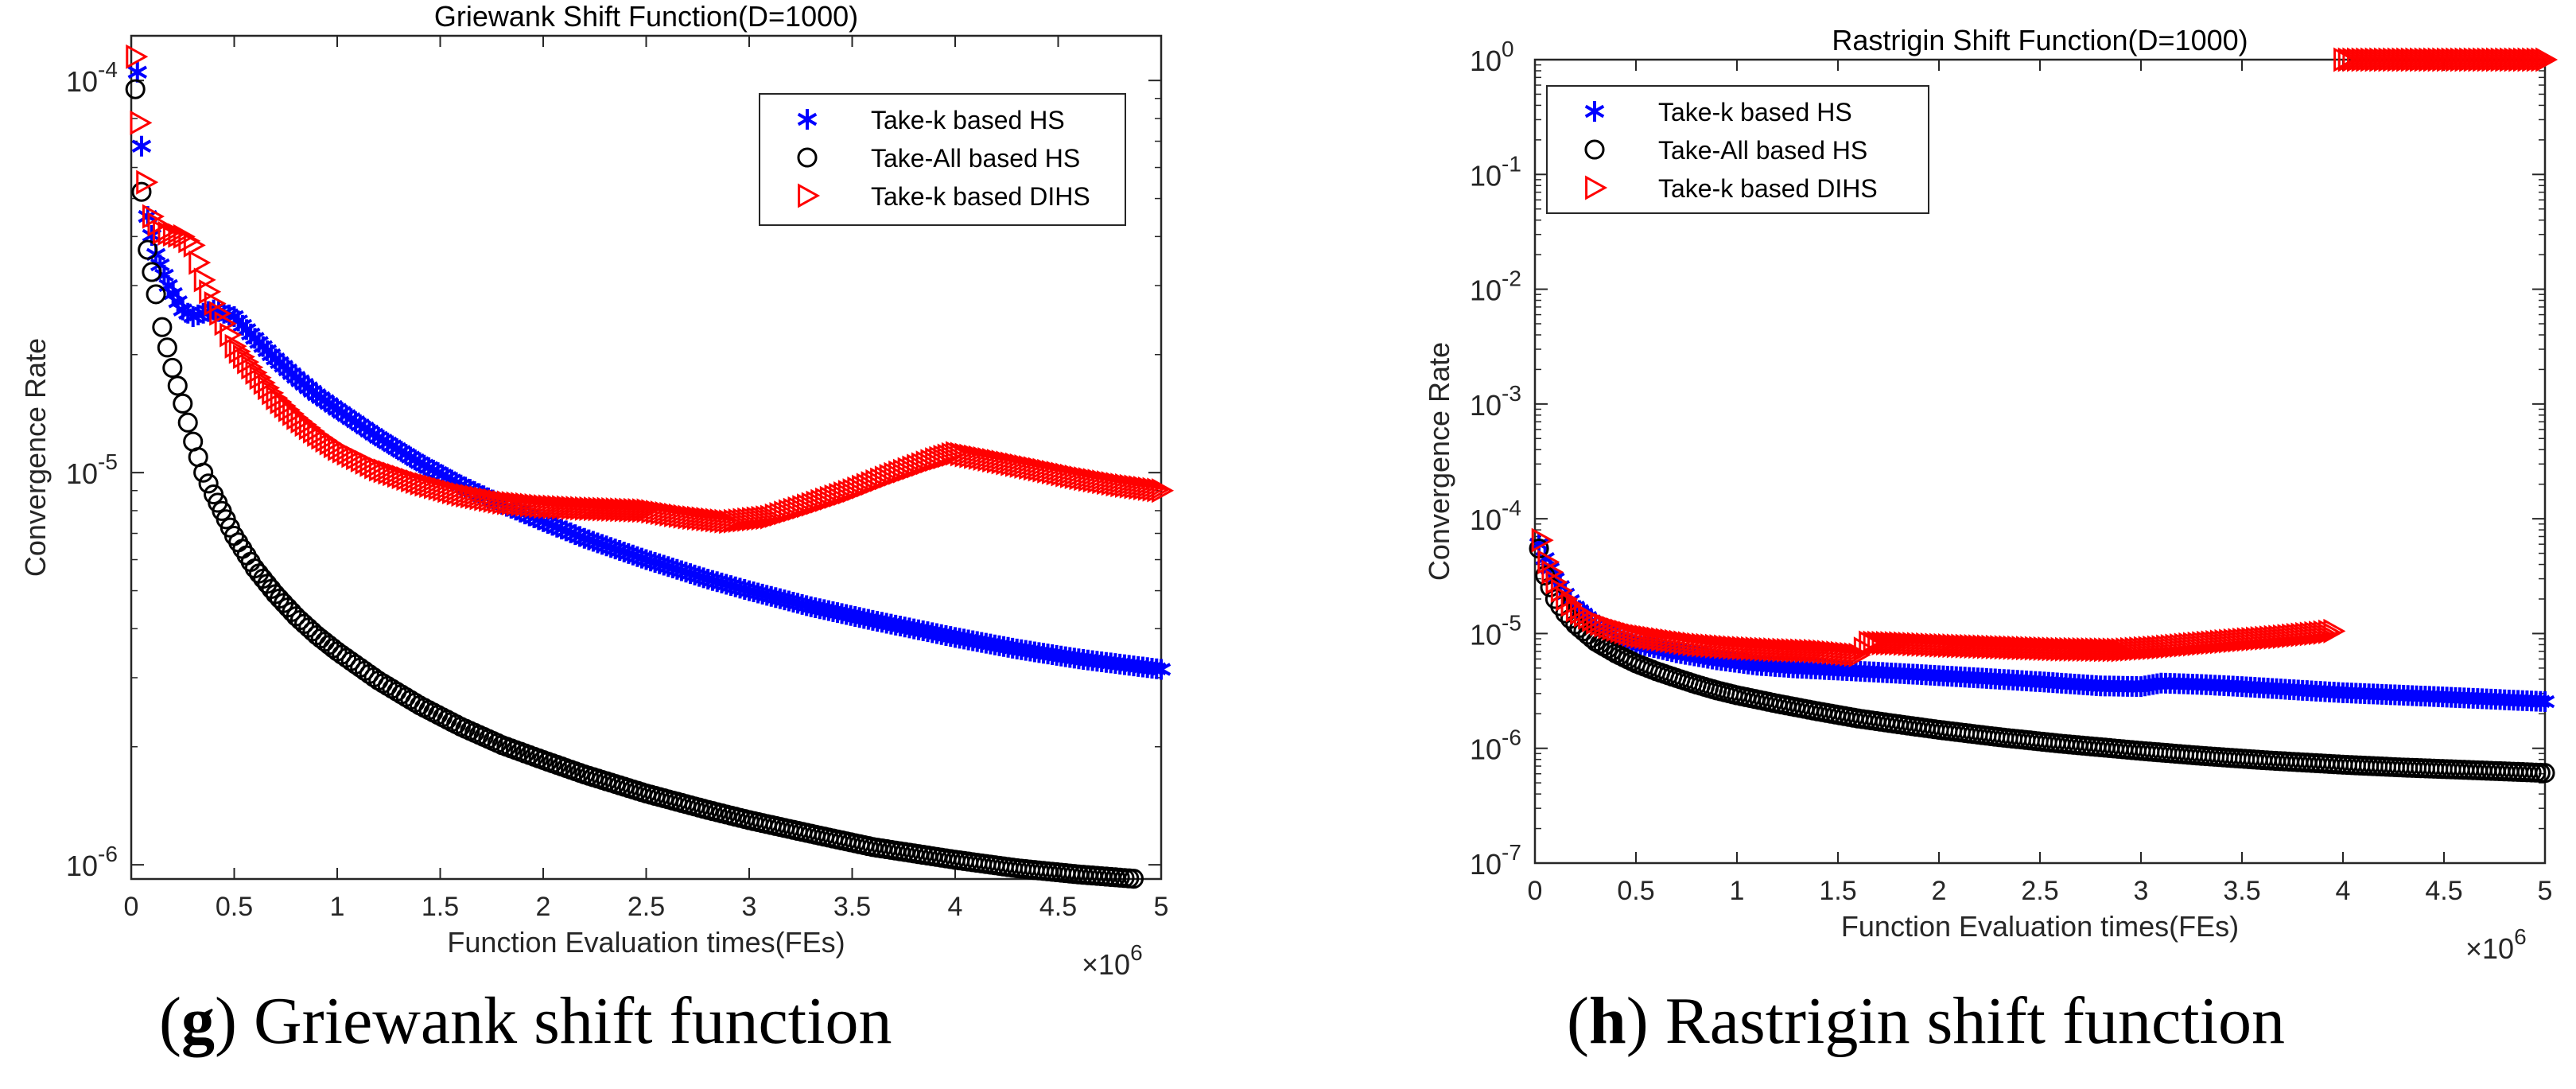  Describe the element at coordinates (2040, 40) in the screenshot. I see `chart-title: Rastrigin Shift Function(D=1000)` at that location.